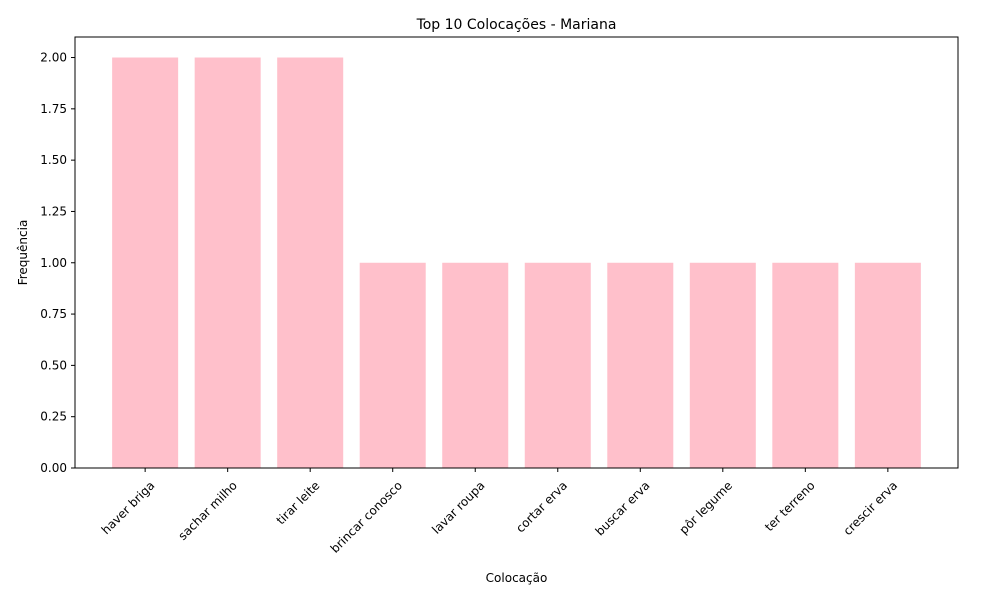 The image size is (1000, 600). Describe the element at coordinates (53, 417) in the screenshot. I see `y-tick-label-1: 0.25` at that location.